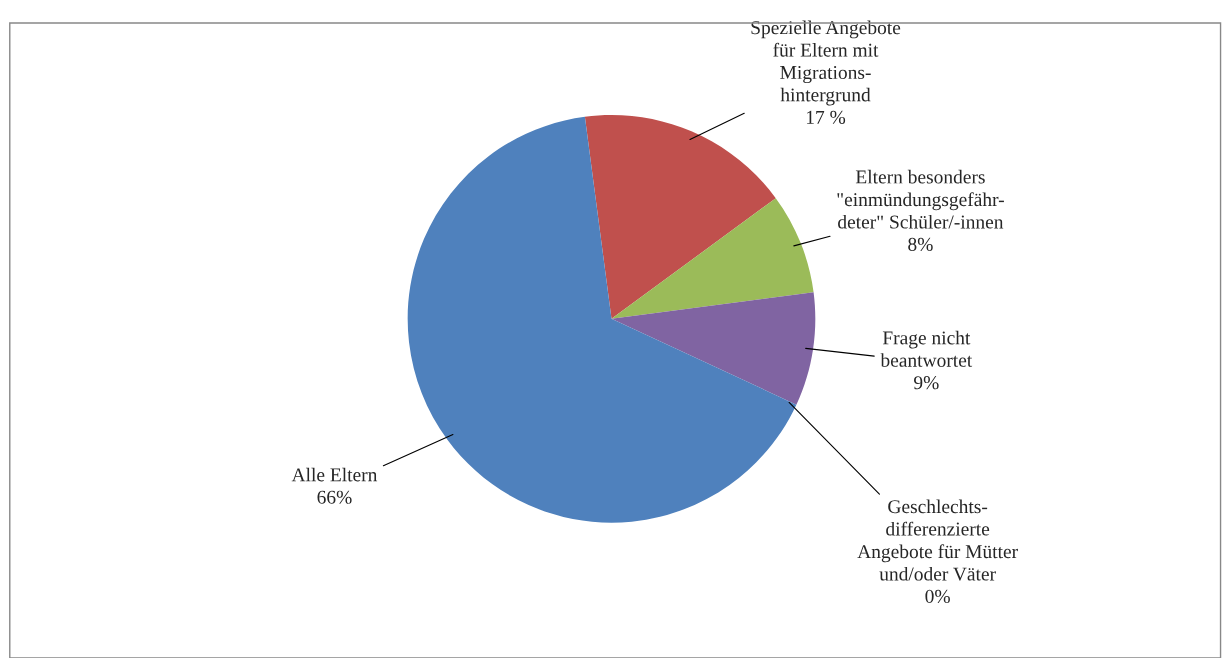  I want to click on text: 0%, so click(937, 596).